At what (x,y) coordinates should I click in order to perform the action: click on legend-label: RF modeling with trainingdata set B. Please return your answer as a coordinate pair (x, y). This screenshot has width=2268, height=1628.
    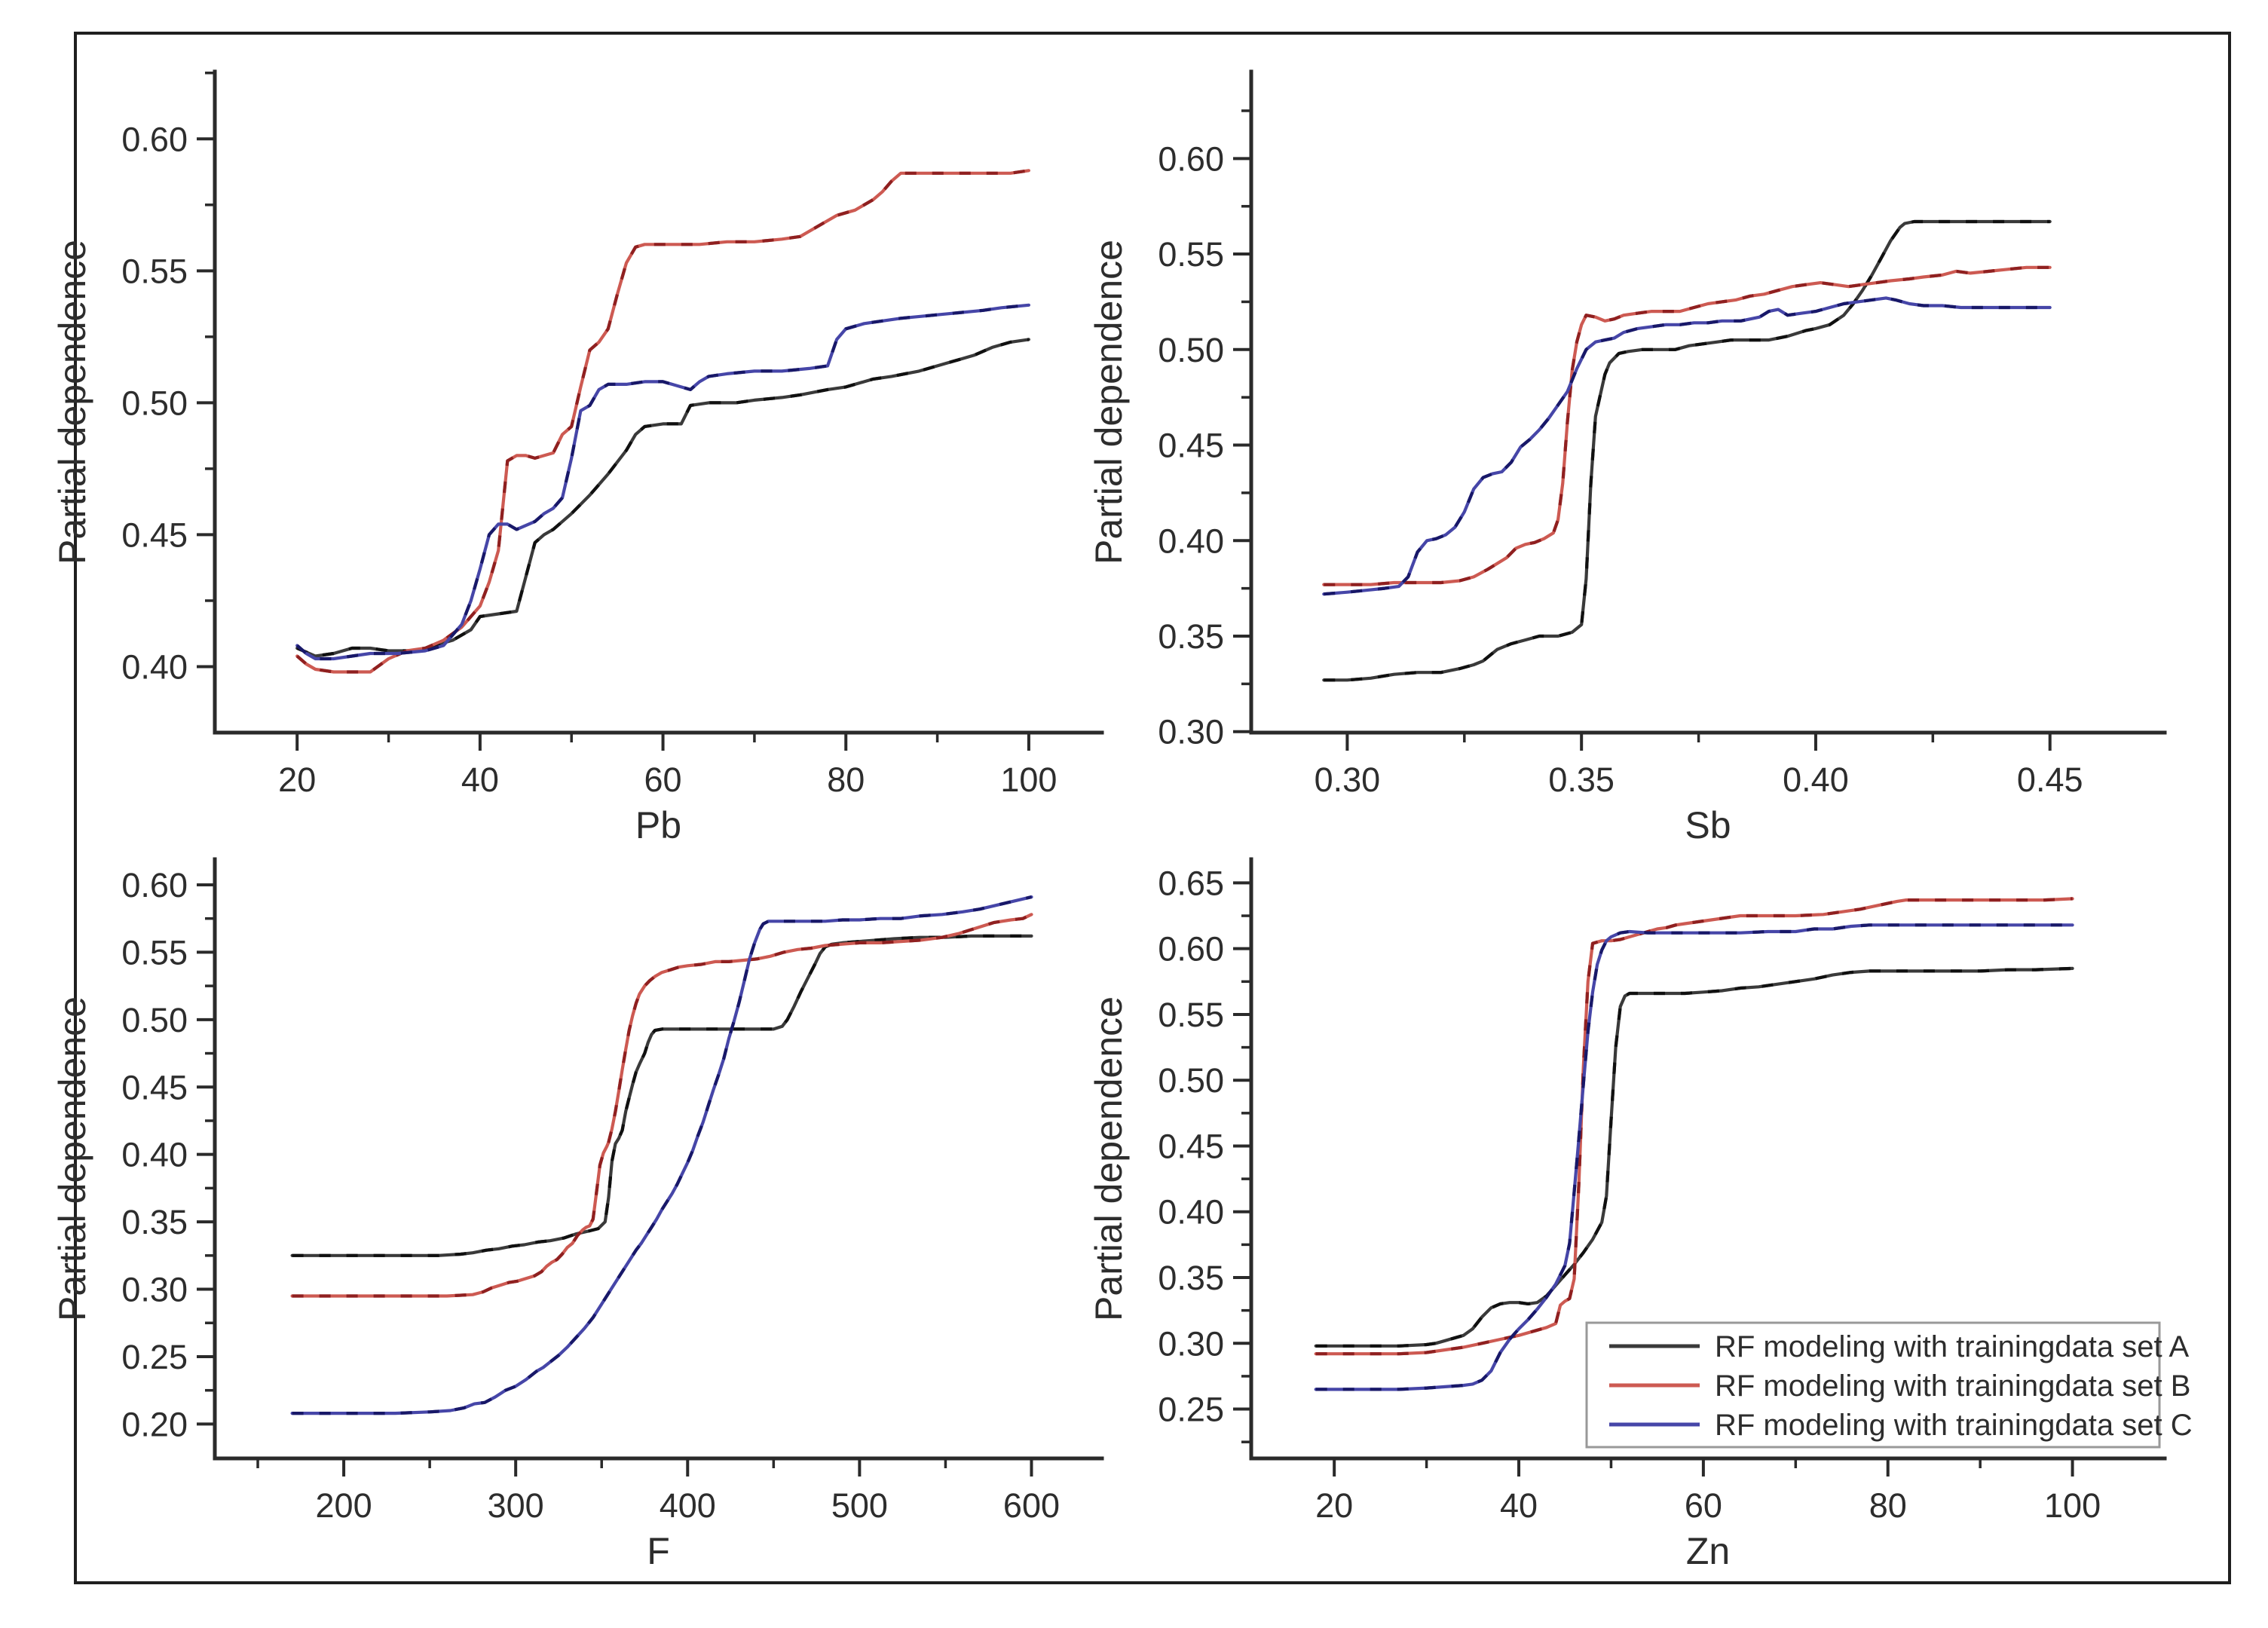
    Looking at the image, I should click on (1953, 1386).